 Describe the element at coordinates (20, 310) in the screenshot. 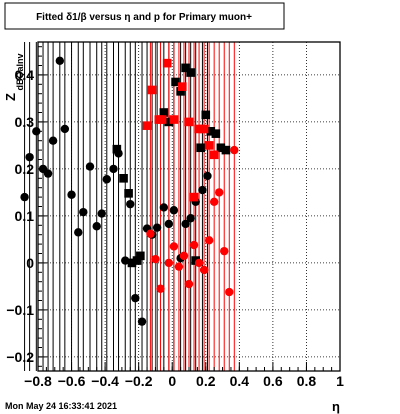

I see `y-tick-label: −0.1` at that location.